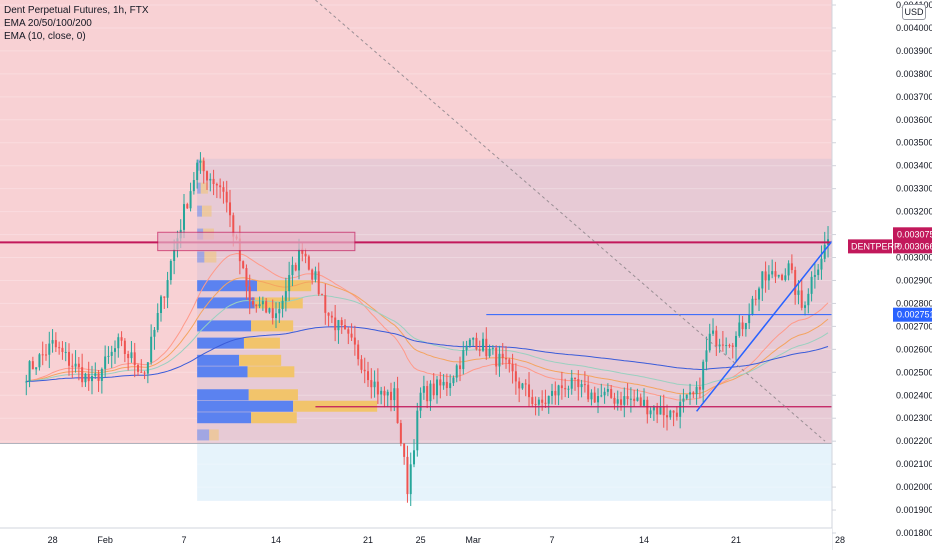 This screenshot has width=932, height=550. I want to click on y-tick-label: 0.003400, so click(914, 166).